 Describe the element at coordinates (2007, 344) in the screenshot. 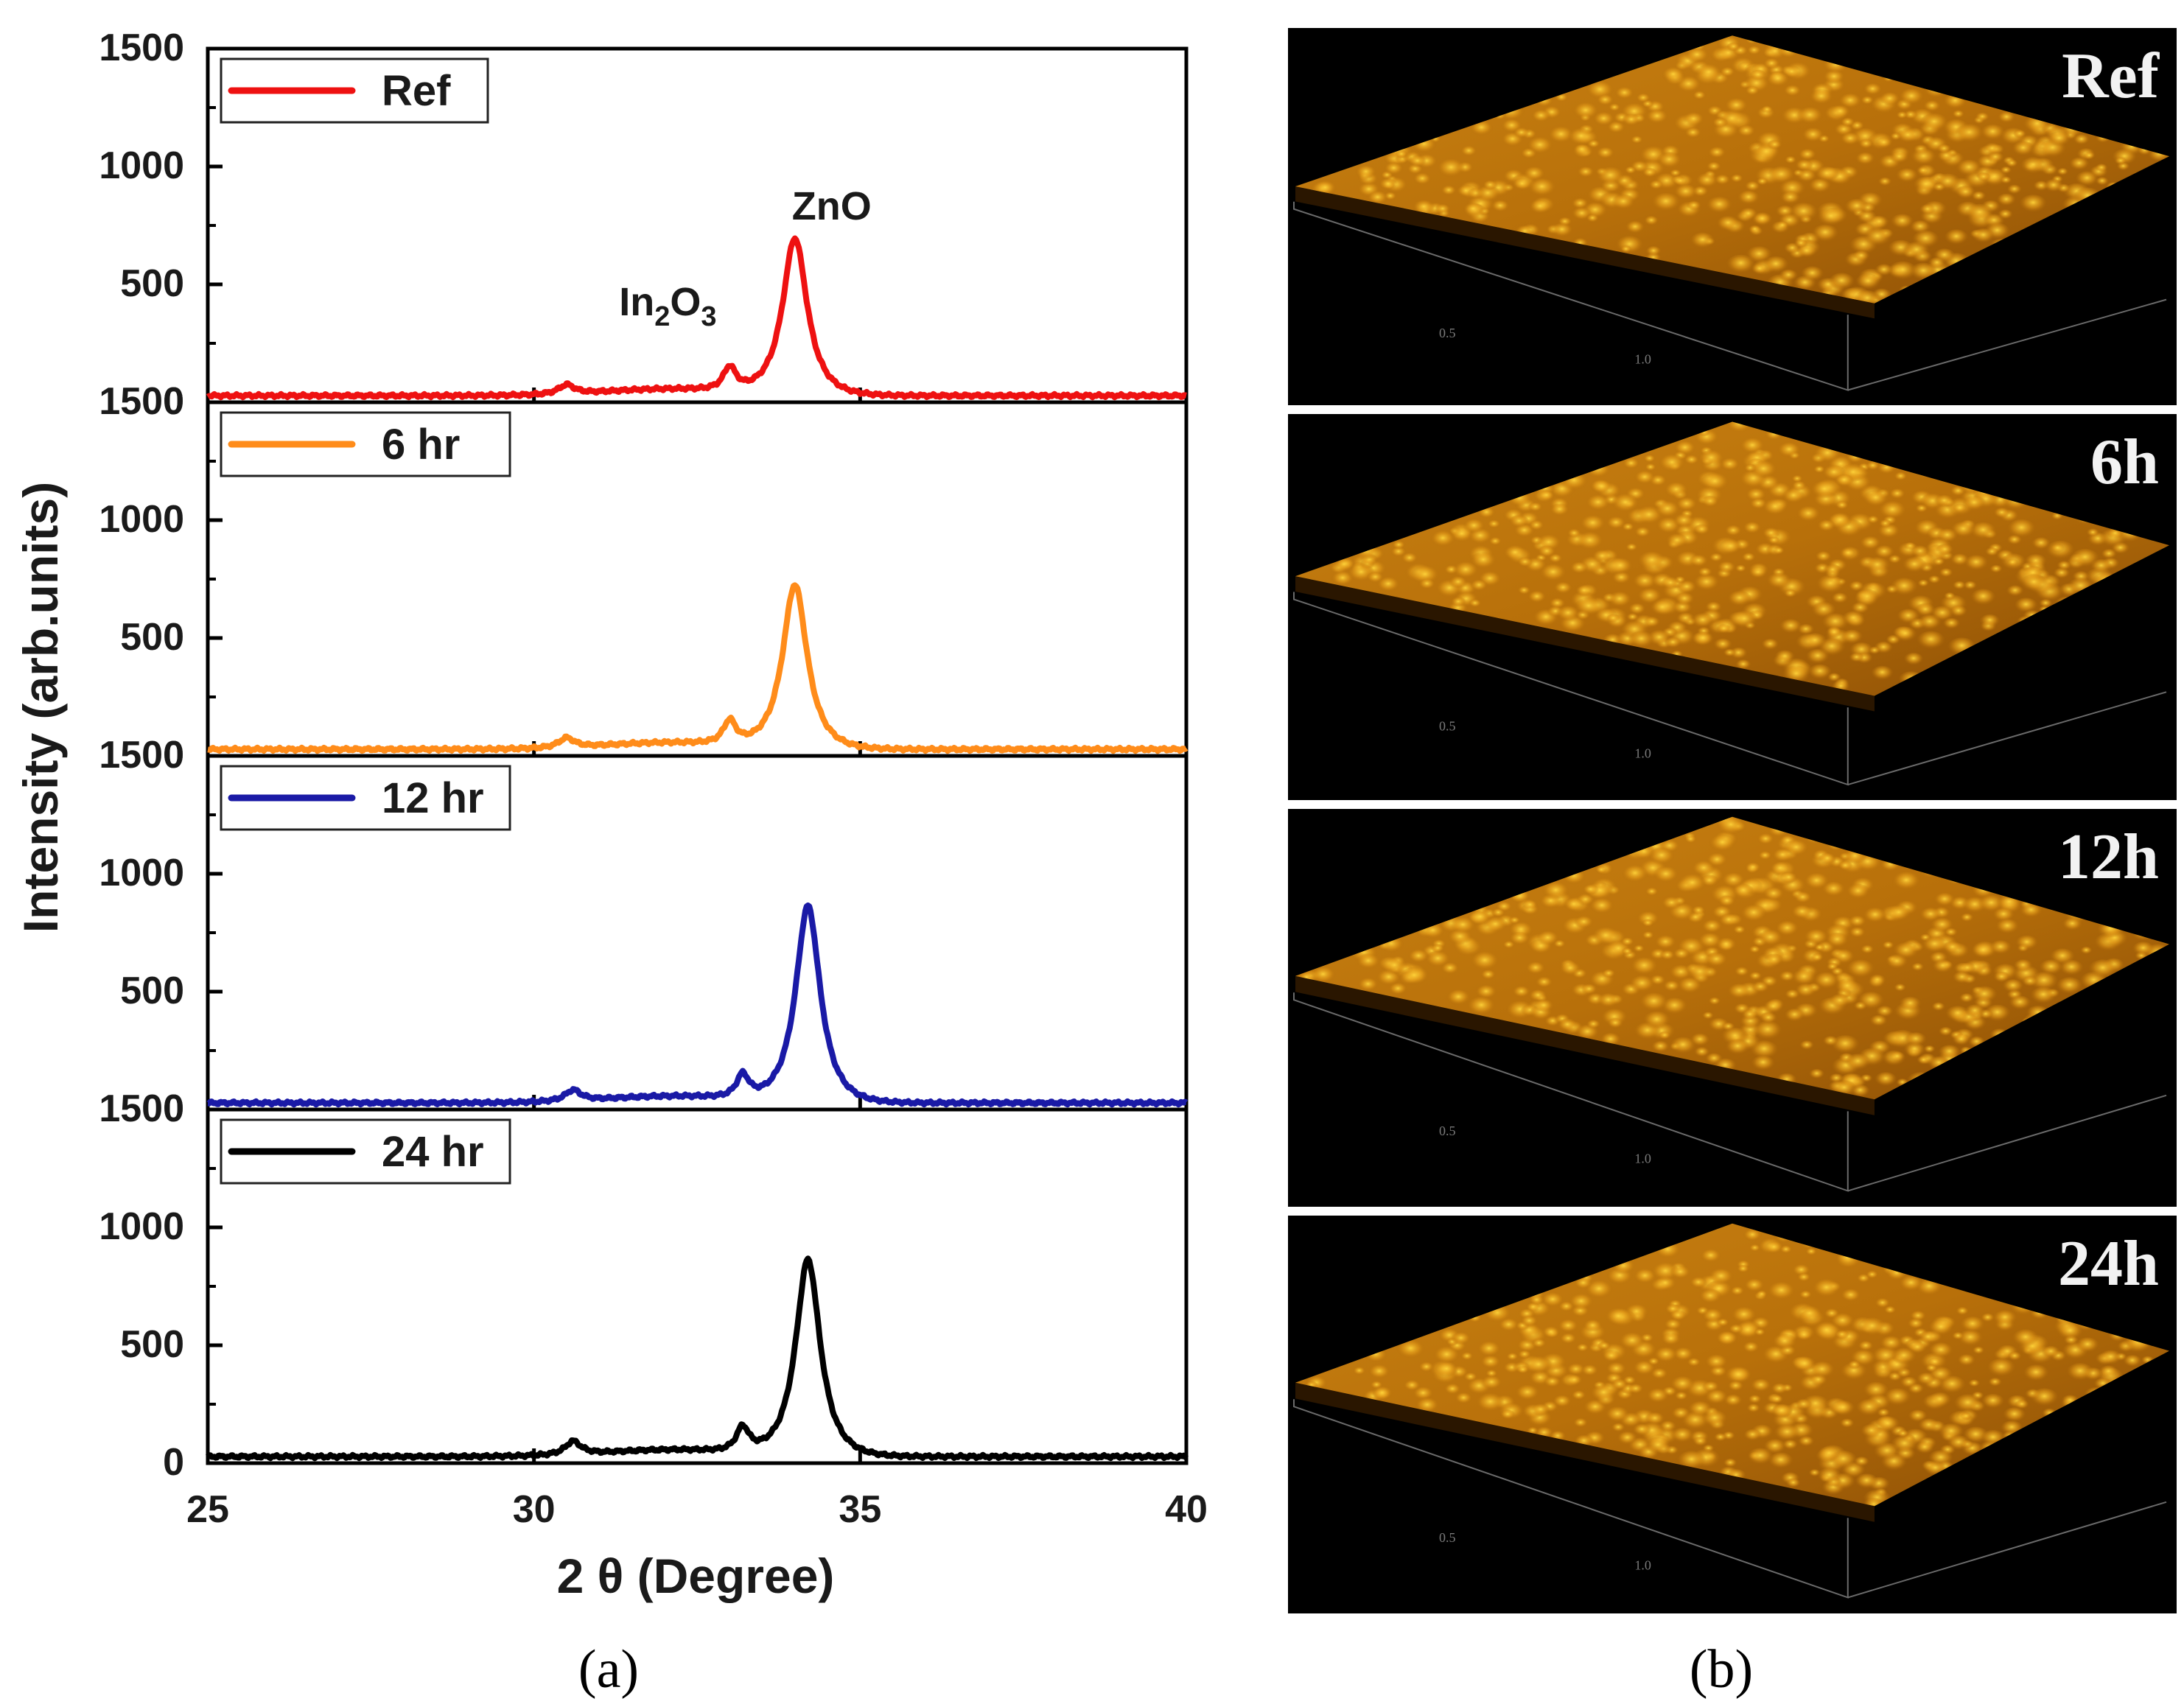

I see `afm-box-edge` at that location.